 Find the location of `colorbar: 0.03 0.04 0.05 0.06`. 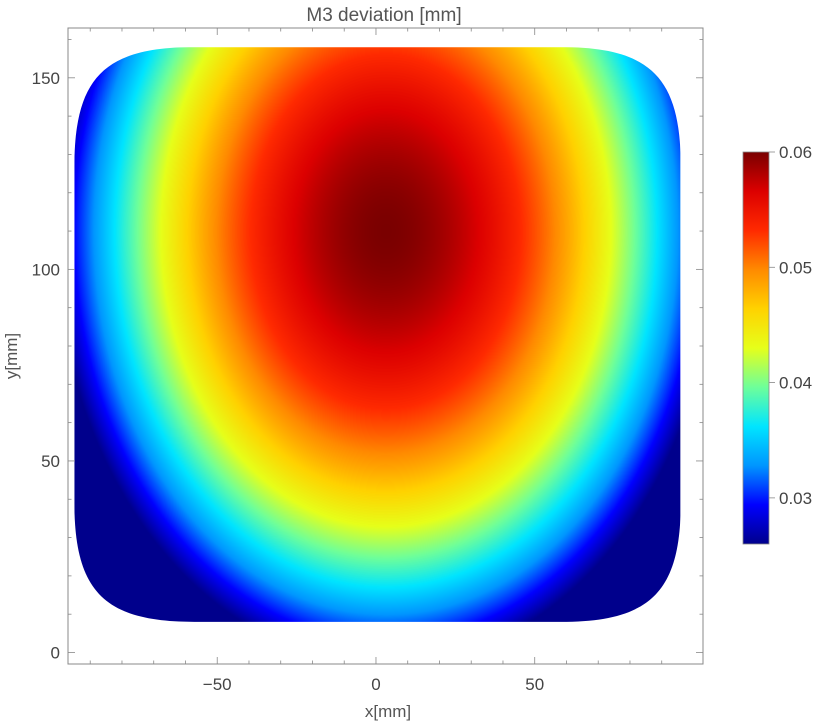

colorbar: 0.03 0.04 0.05 0.06 is located at coordinates (777, 344).